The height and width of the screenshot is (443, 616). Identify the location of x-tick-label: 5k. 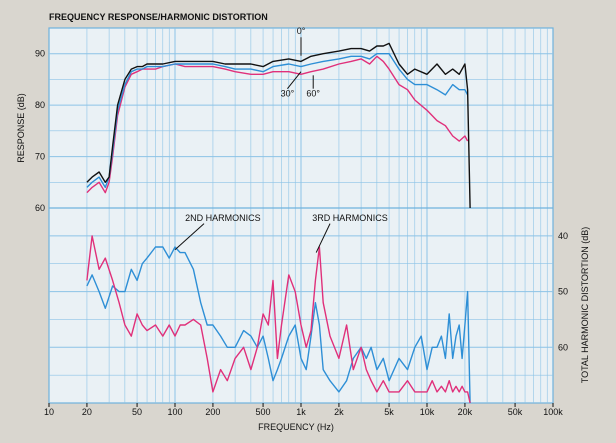
(389, 412).